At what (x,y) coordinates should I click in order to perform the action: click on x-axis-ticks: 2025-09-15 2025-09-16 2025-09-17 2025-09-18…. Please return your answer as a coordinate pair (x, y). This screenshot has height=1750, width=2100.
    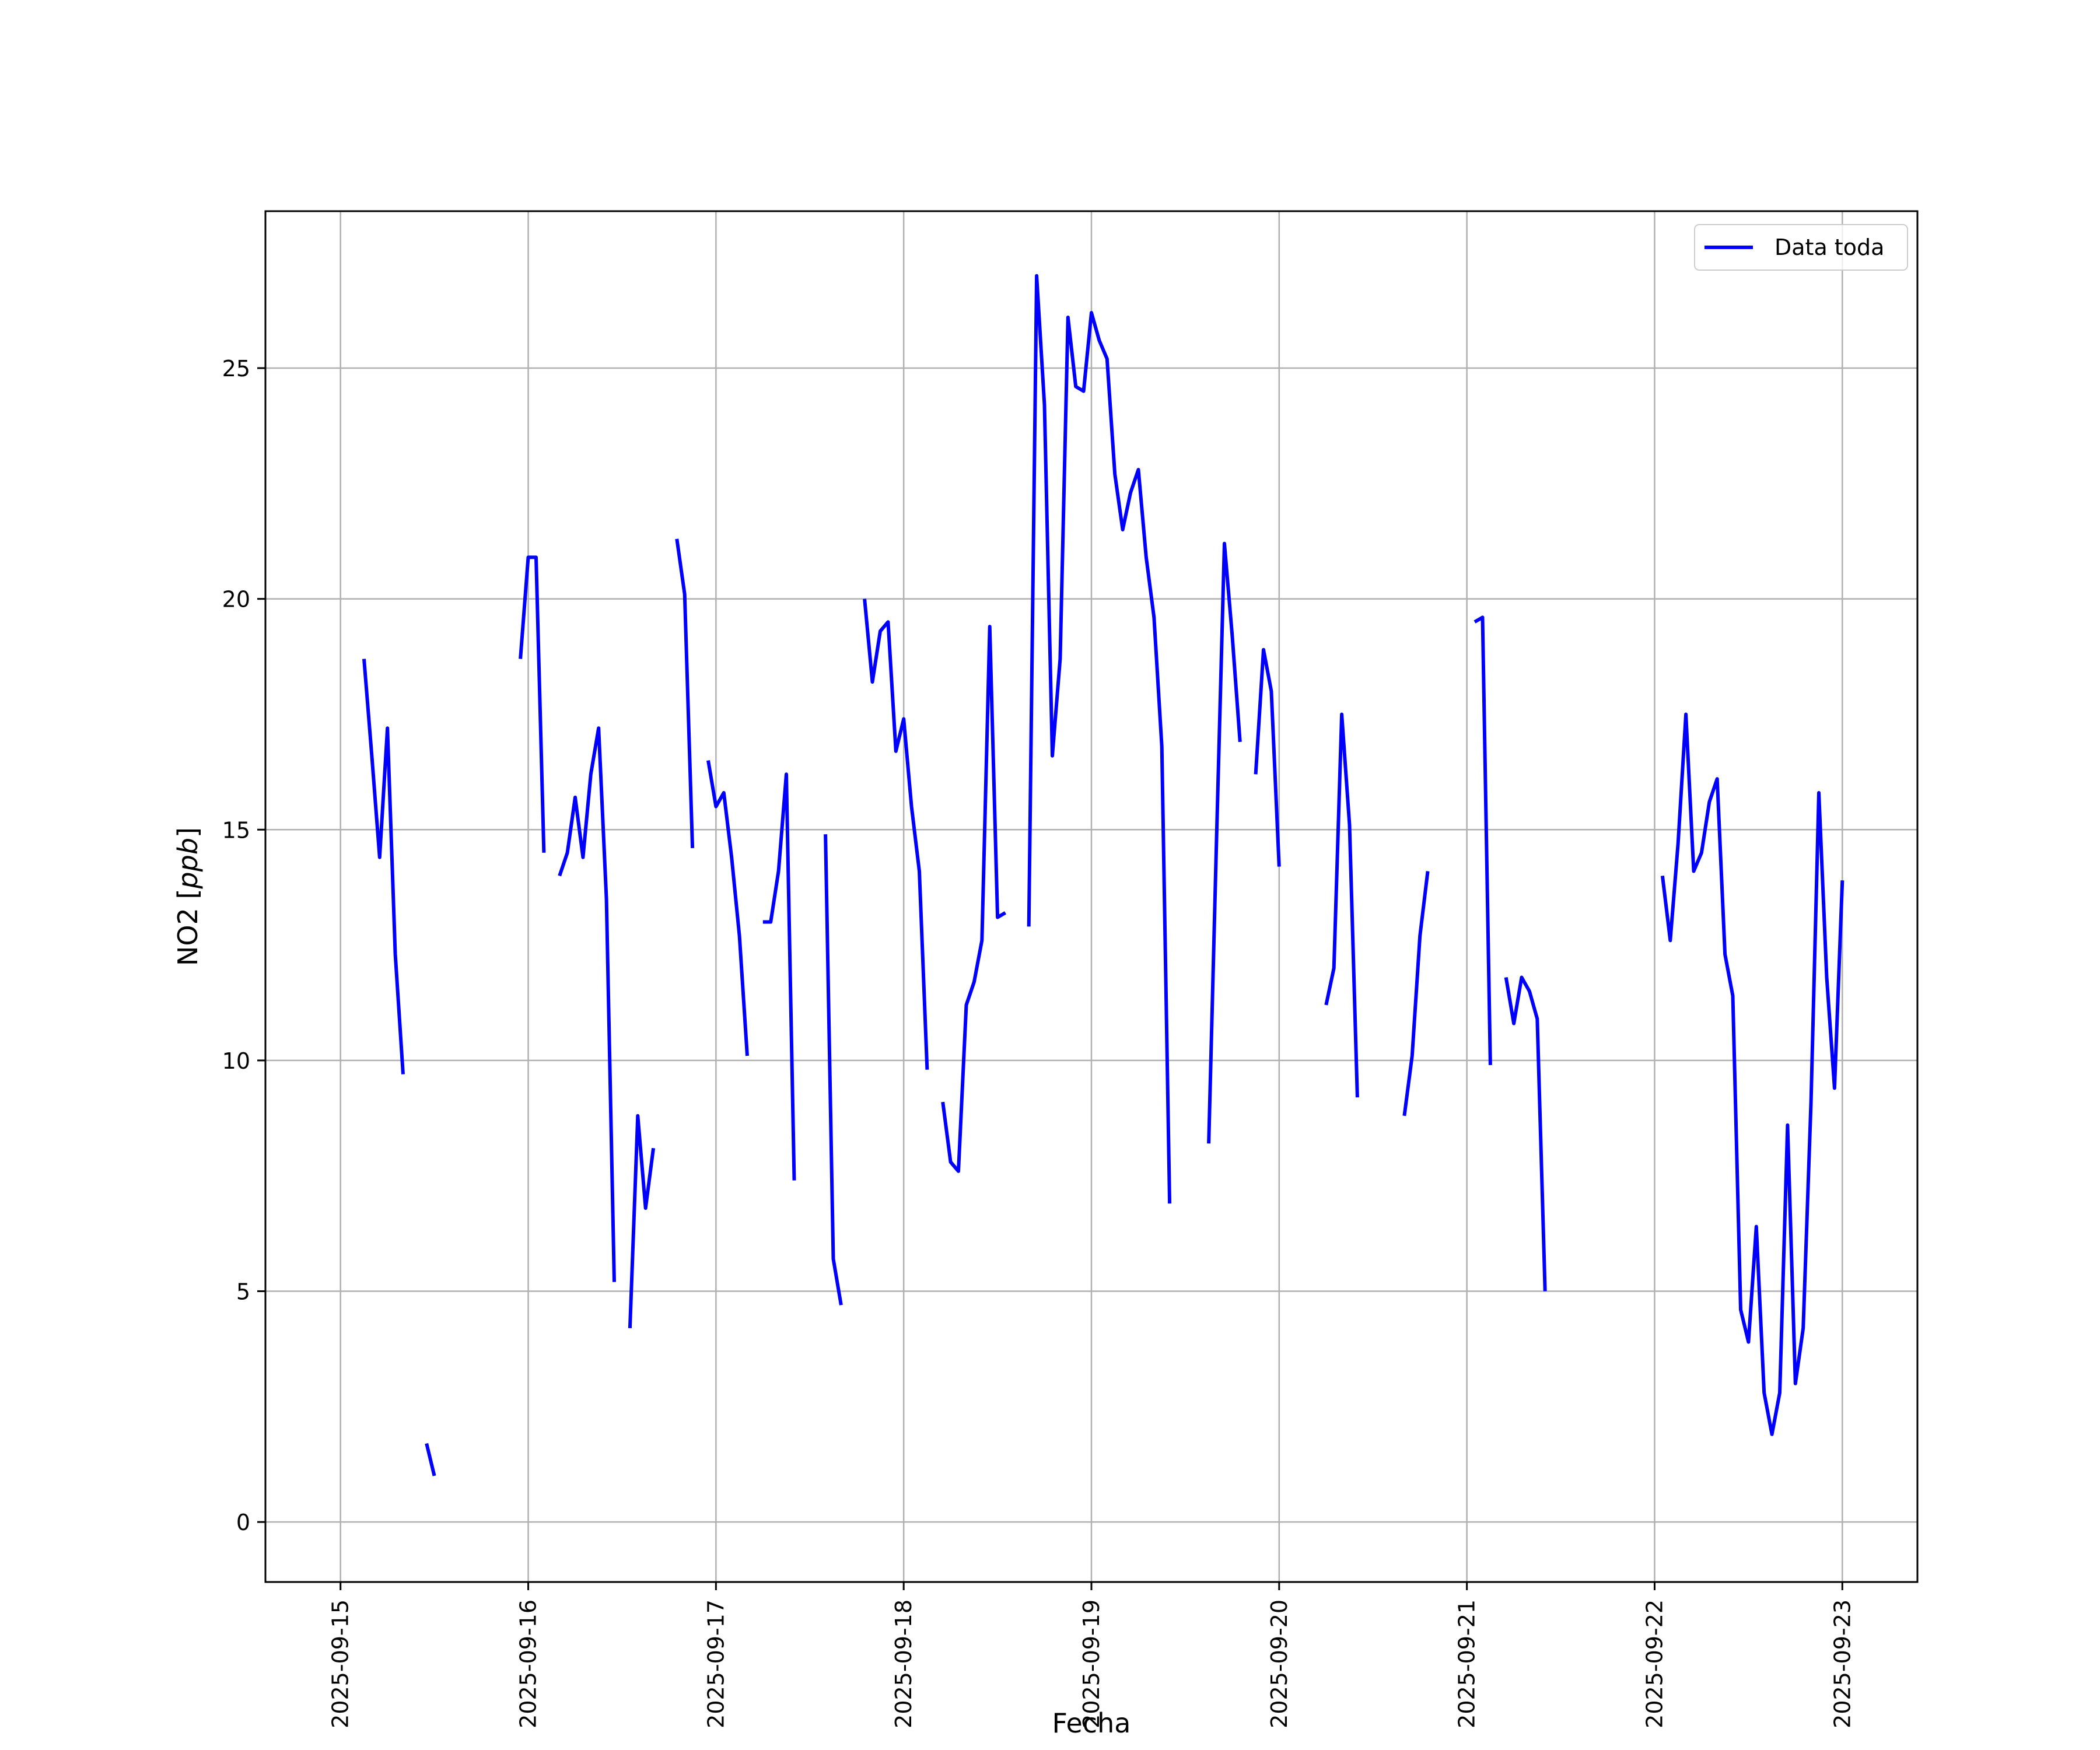
    Looking at the image, I should click on (1091, 1655).